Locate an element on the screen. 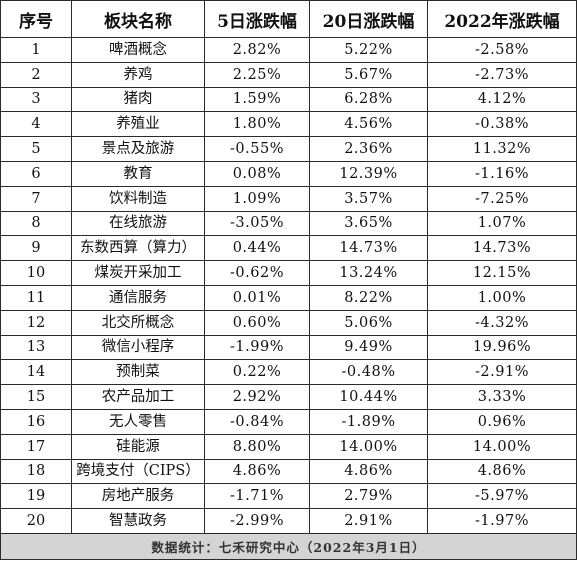  change-20day-cell: 3.65% is located at coordinates (368, 223).